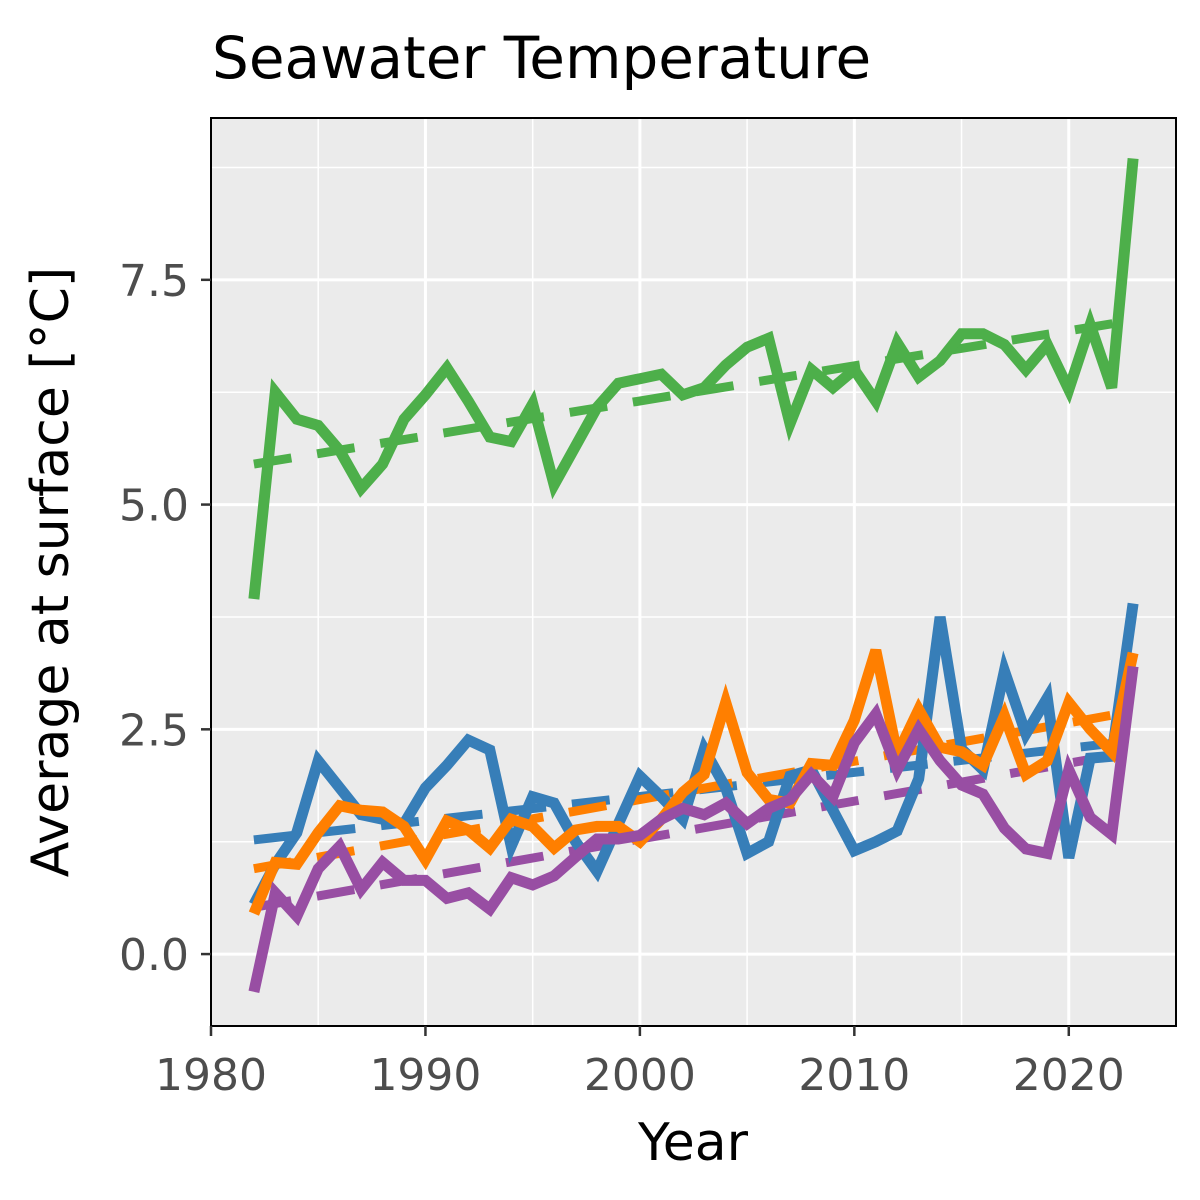 Image resolution: width=1200 pixels, height=1200 pixels. I want to click on x-axis-title: Year, so click(693, 1143).